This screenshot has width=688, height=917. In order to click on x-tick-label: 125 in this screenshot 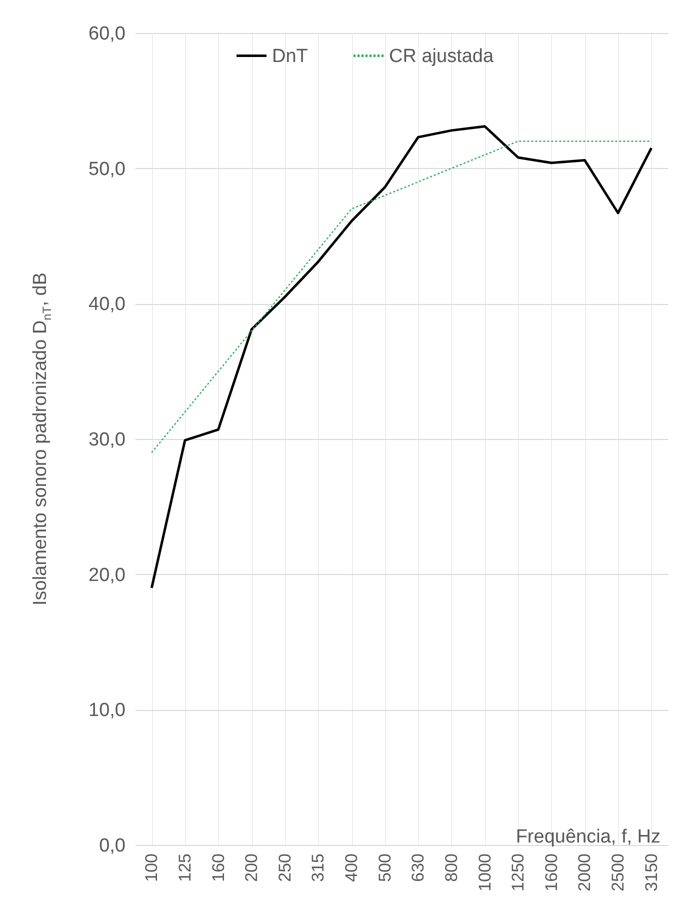, I will do `click(184, 868)`.